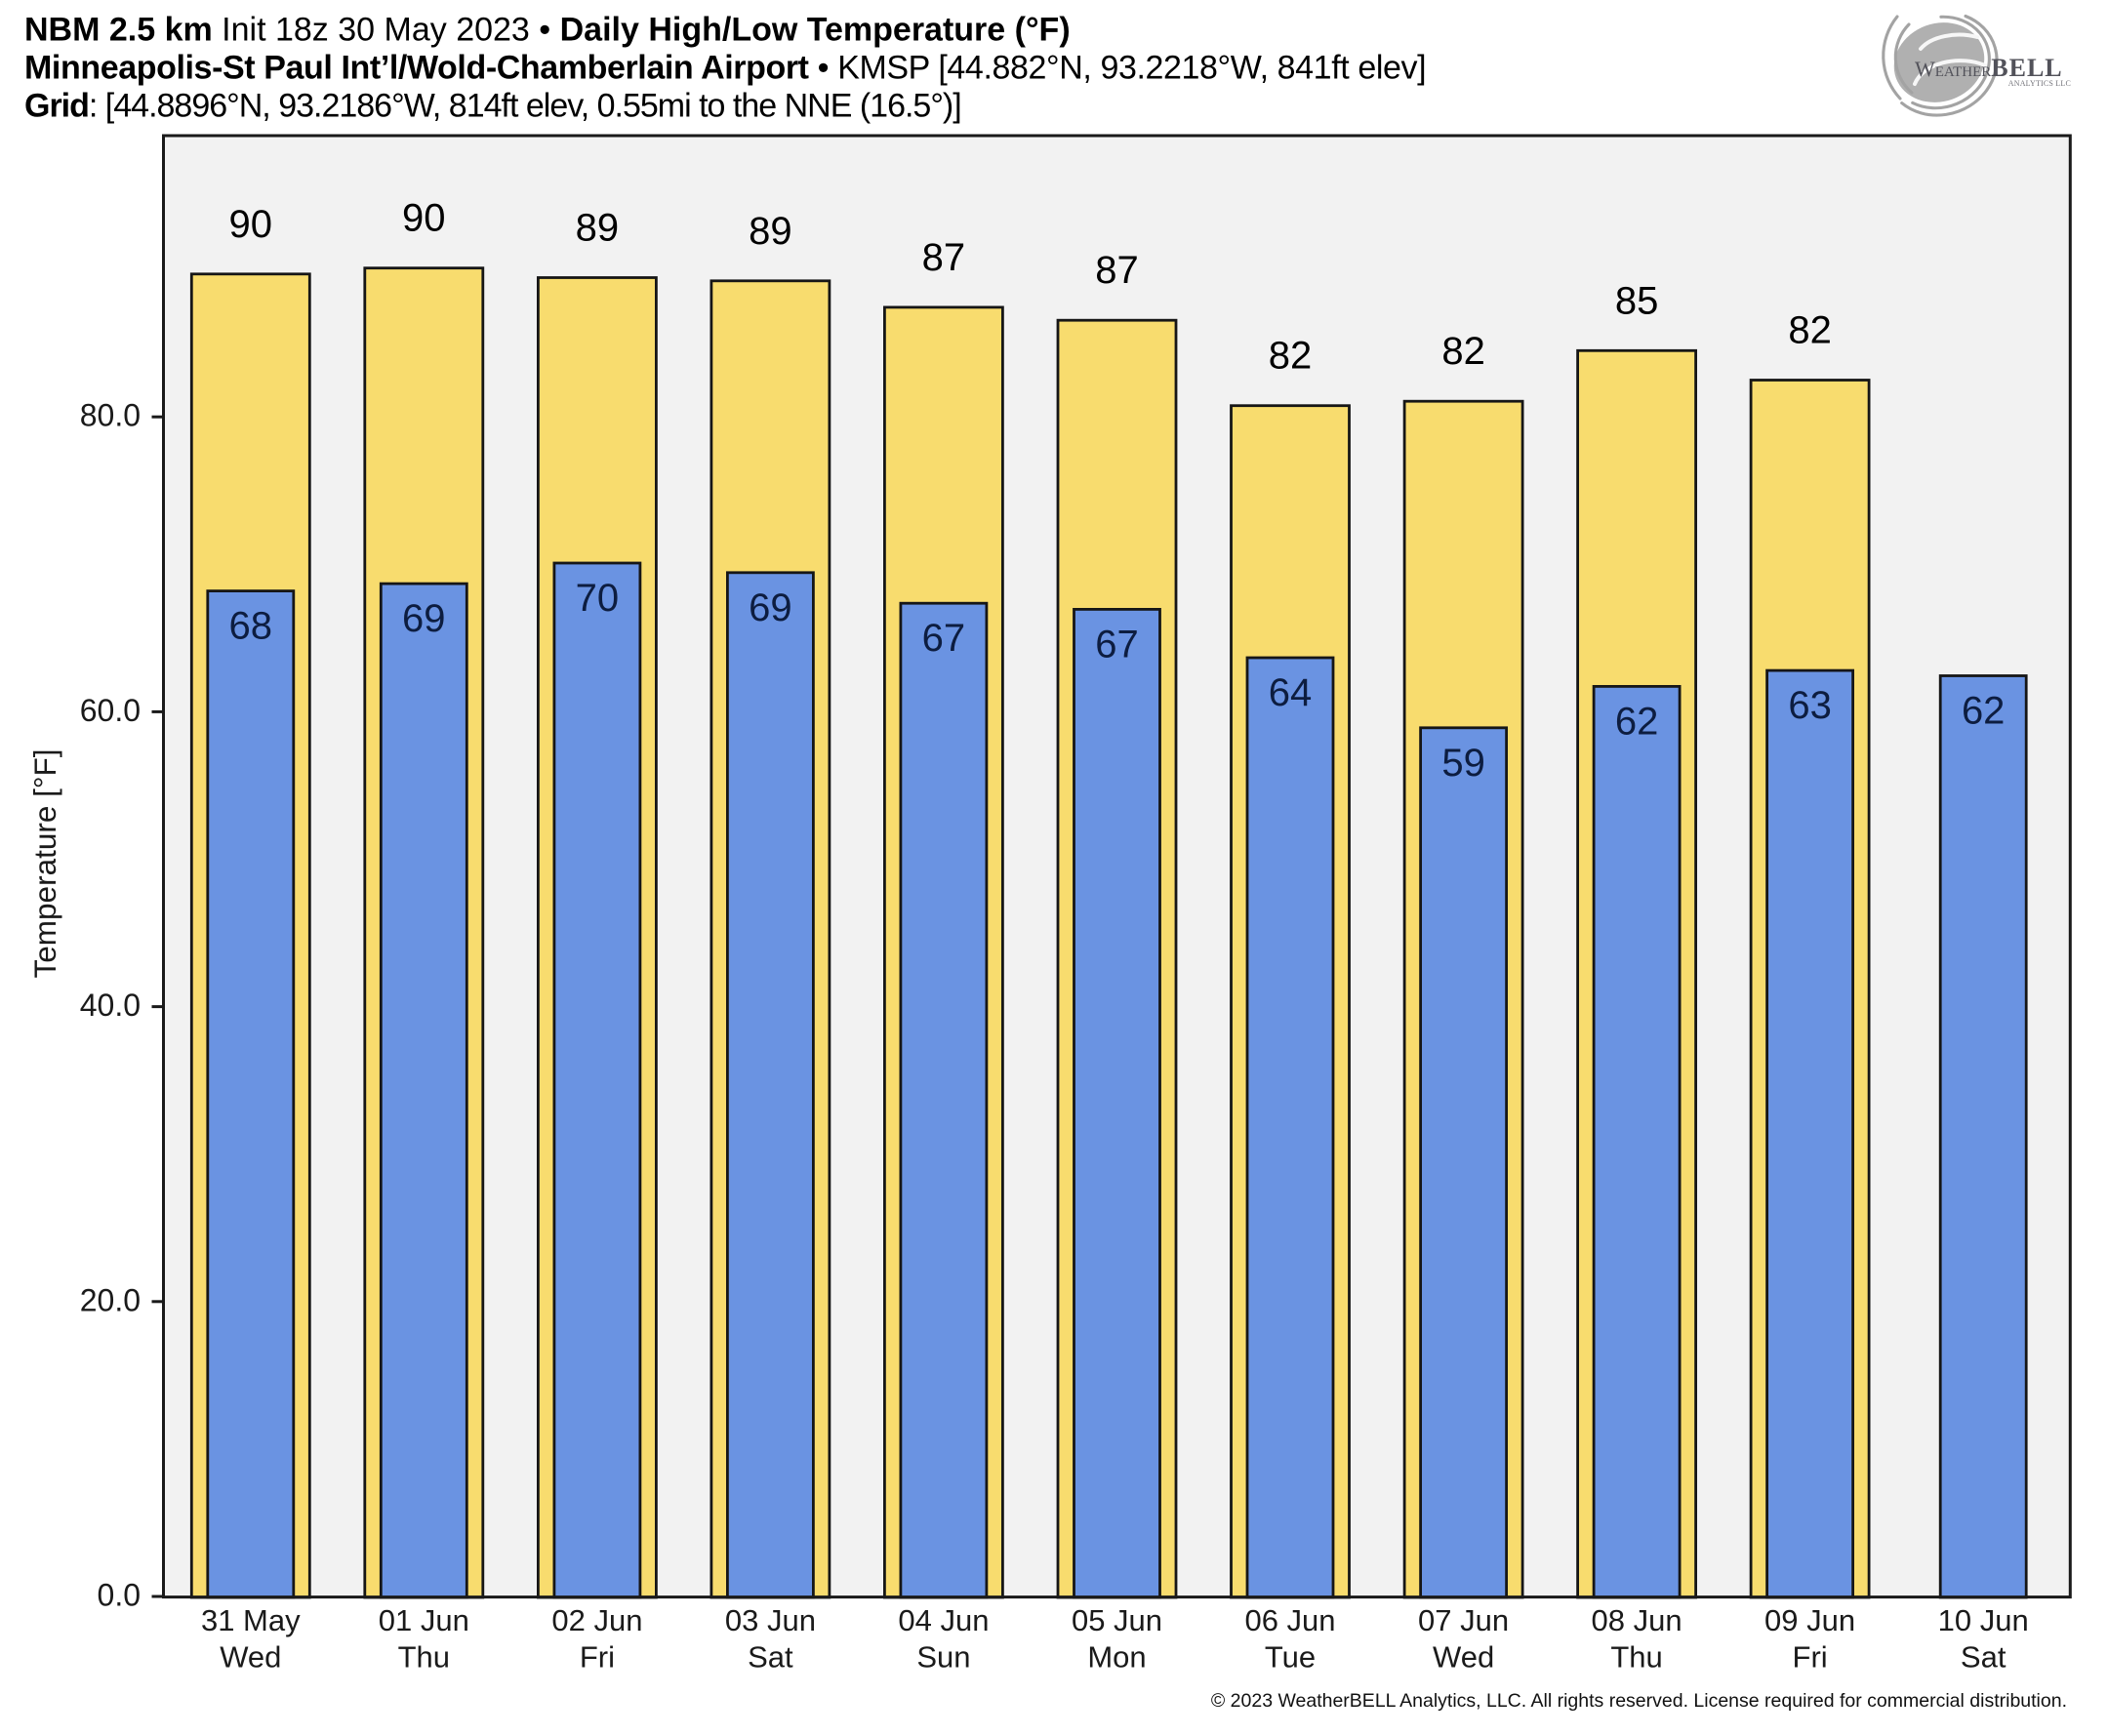 The height and width of the screenshot is (1736, 2108). I want to click on svg-text: 70, so click(598, 598).